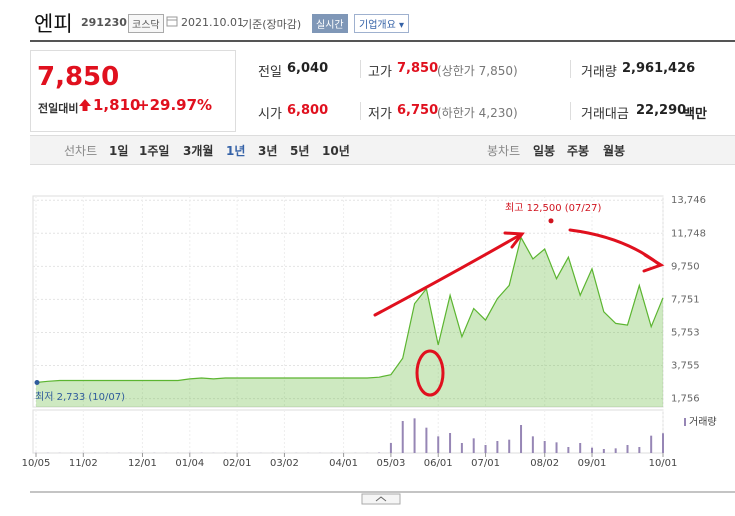  I want to click on quote-note: (상한가 7,850), so click(477, 71).